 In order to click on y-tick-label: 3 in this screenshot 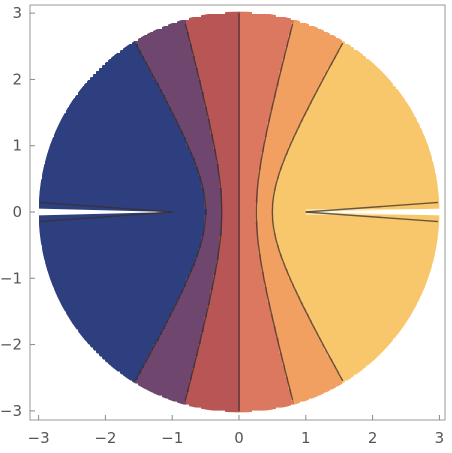, I will do `click(17, 13)`.